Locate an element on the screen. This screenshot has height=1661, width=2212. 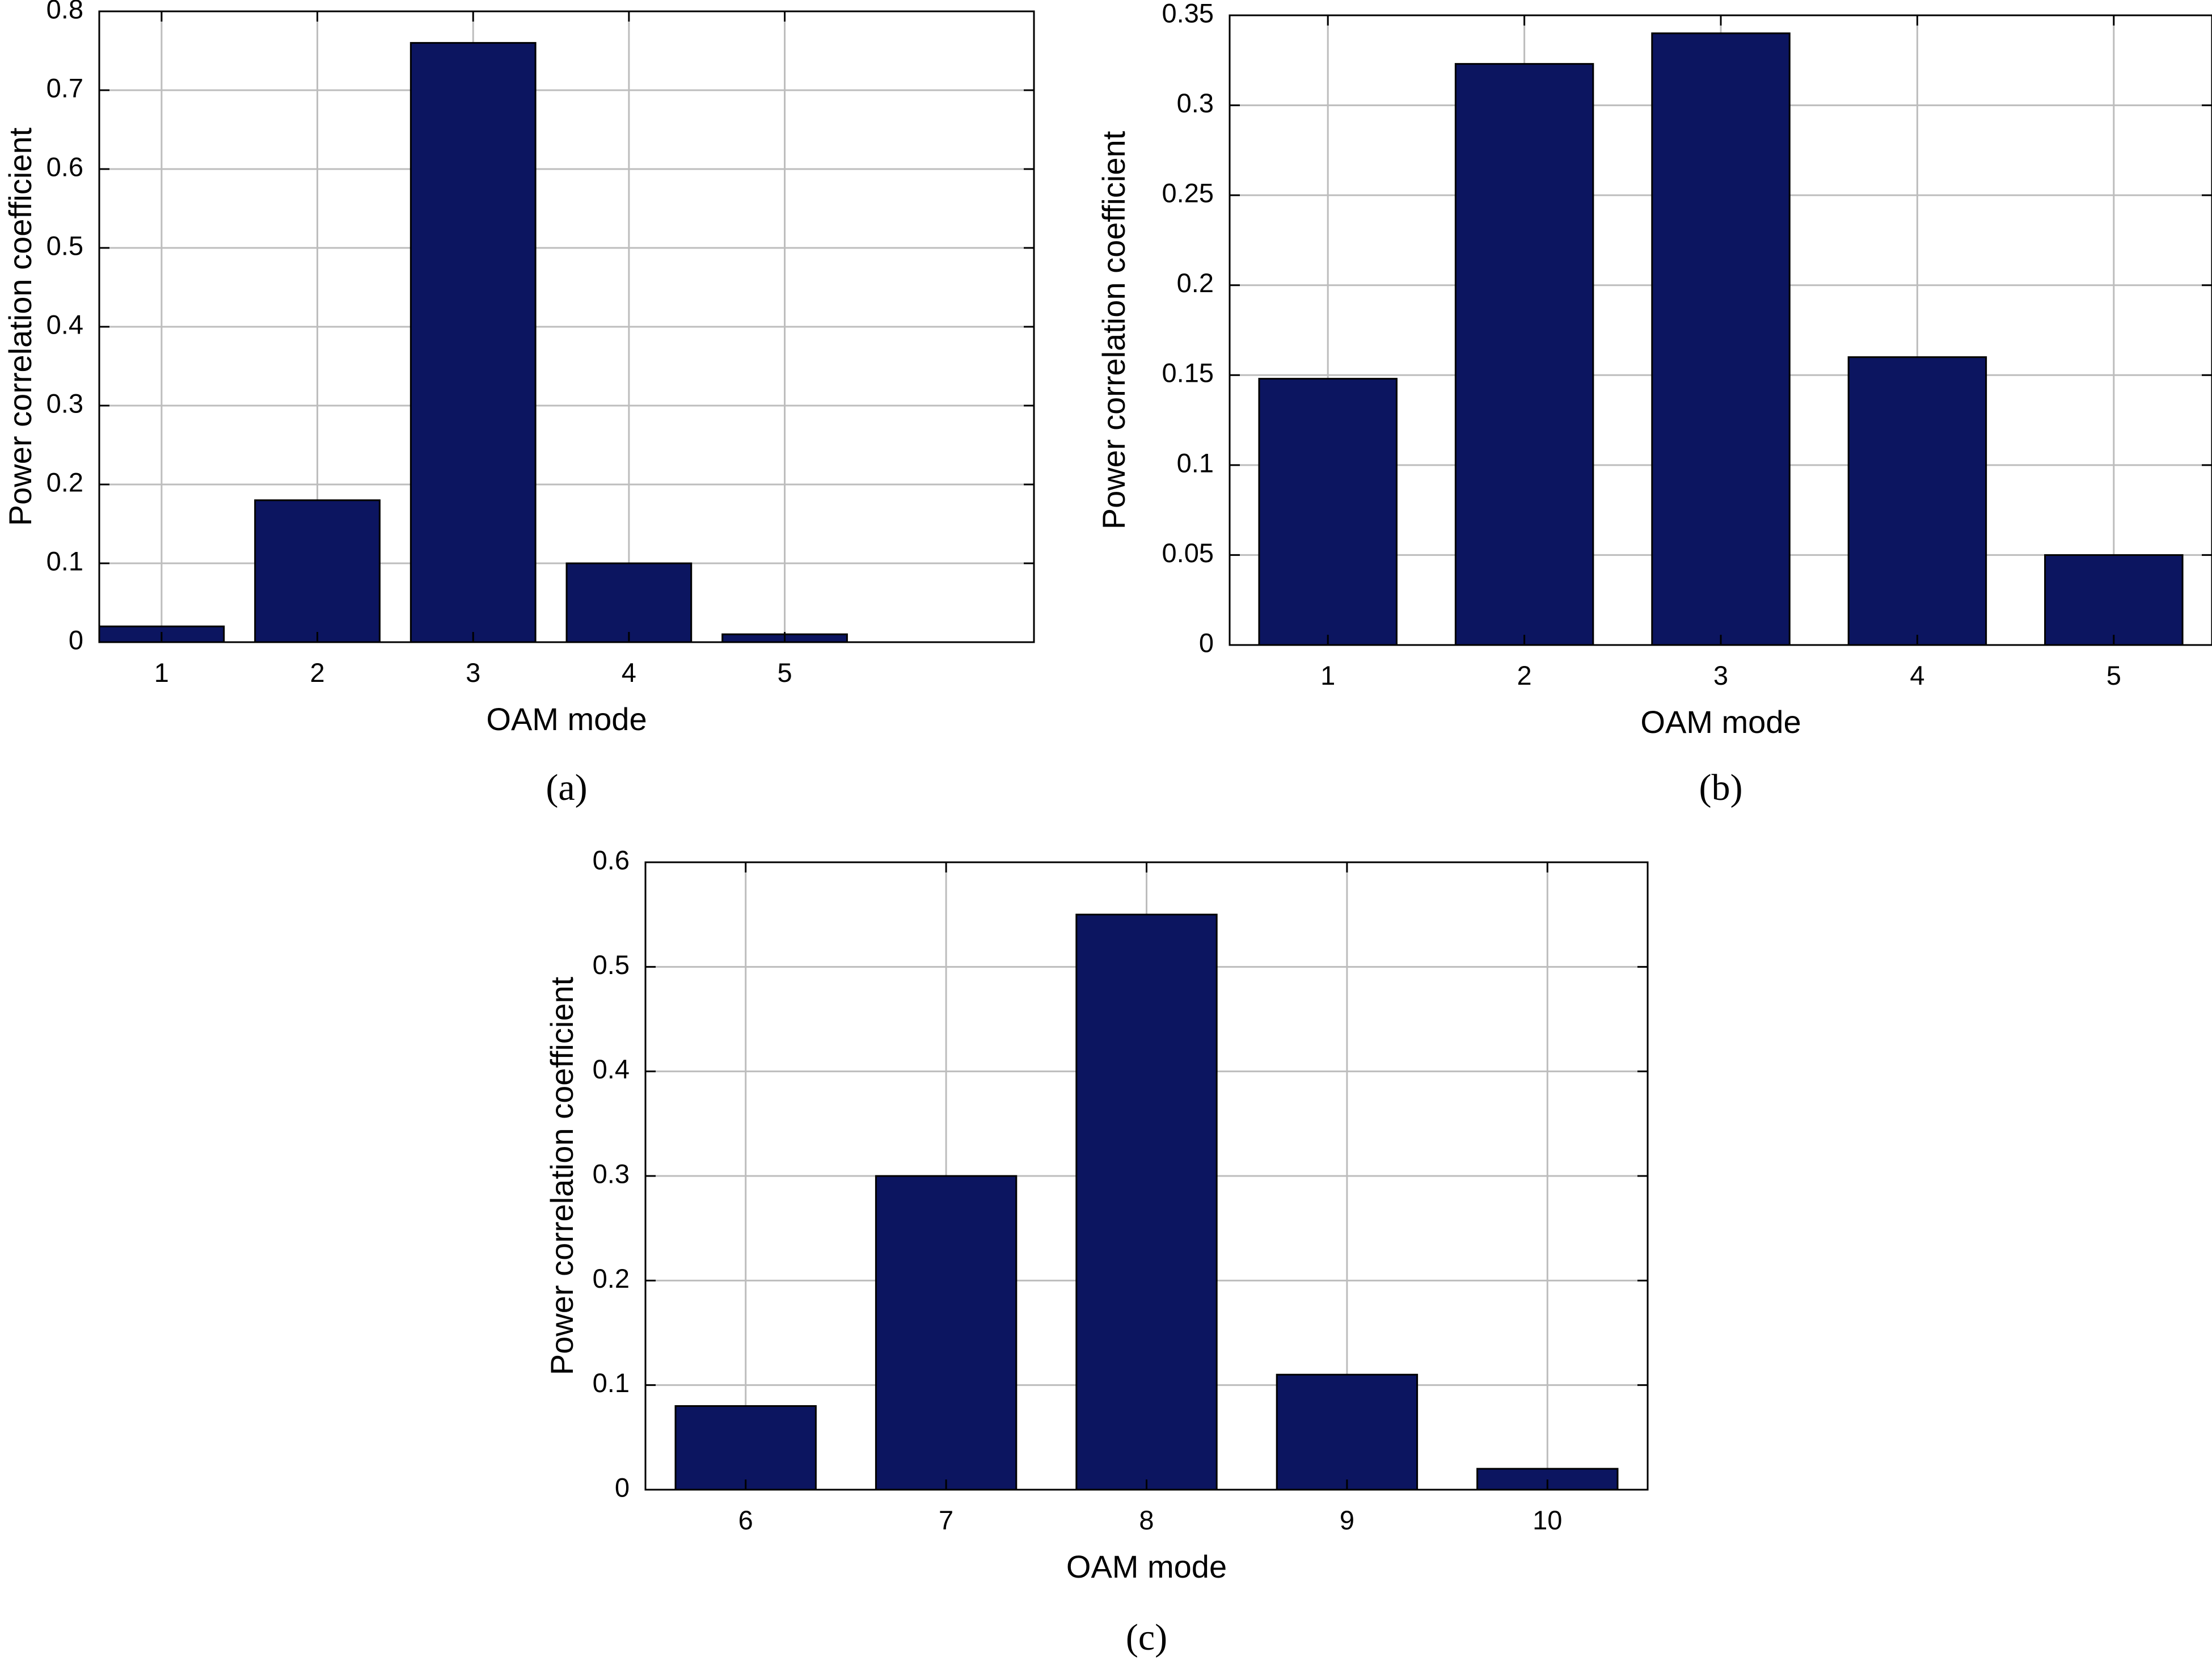
chart-c-ytick-label: 0 is located at coordinates (622, 1487).